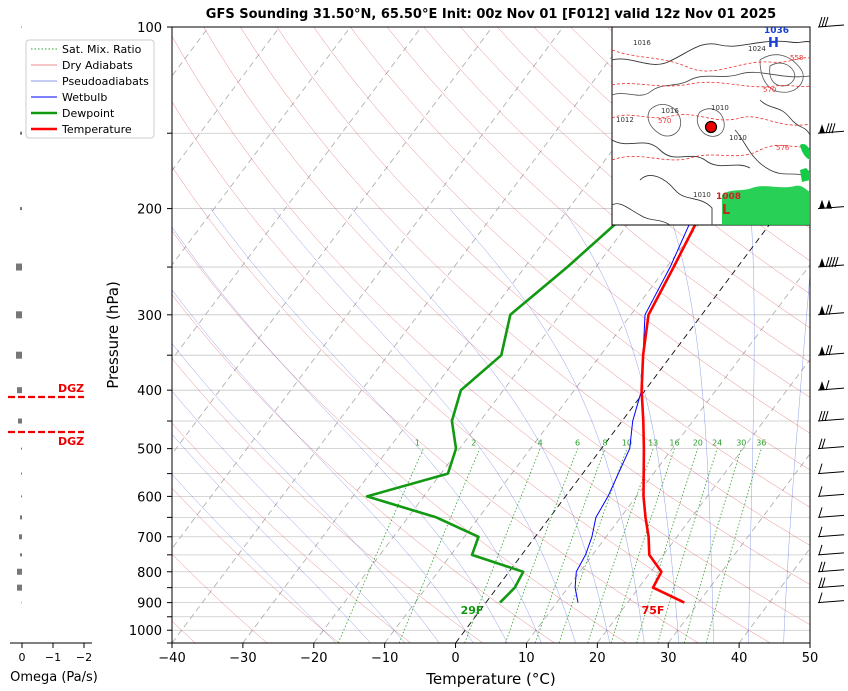 This screenshot has height=691, width=848. I want to click on mixing-ratio-label: 30, so click(741, 443).